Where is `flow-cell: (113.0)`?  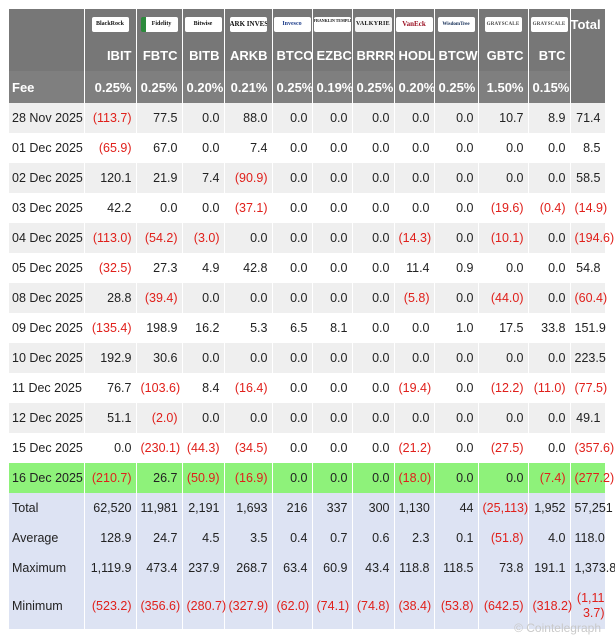 flow-cell: (113.0) is located at coordinates (110, 238).